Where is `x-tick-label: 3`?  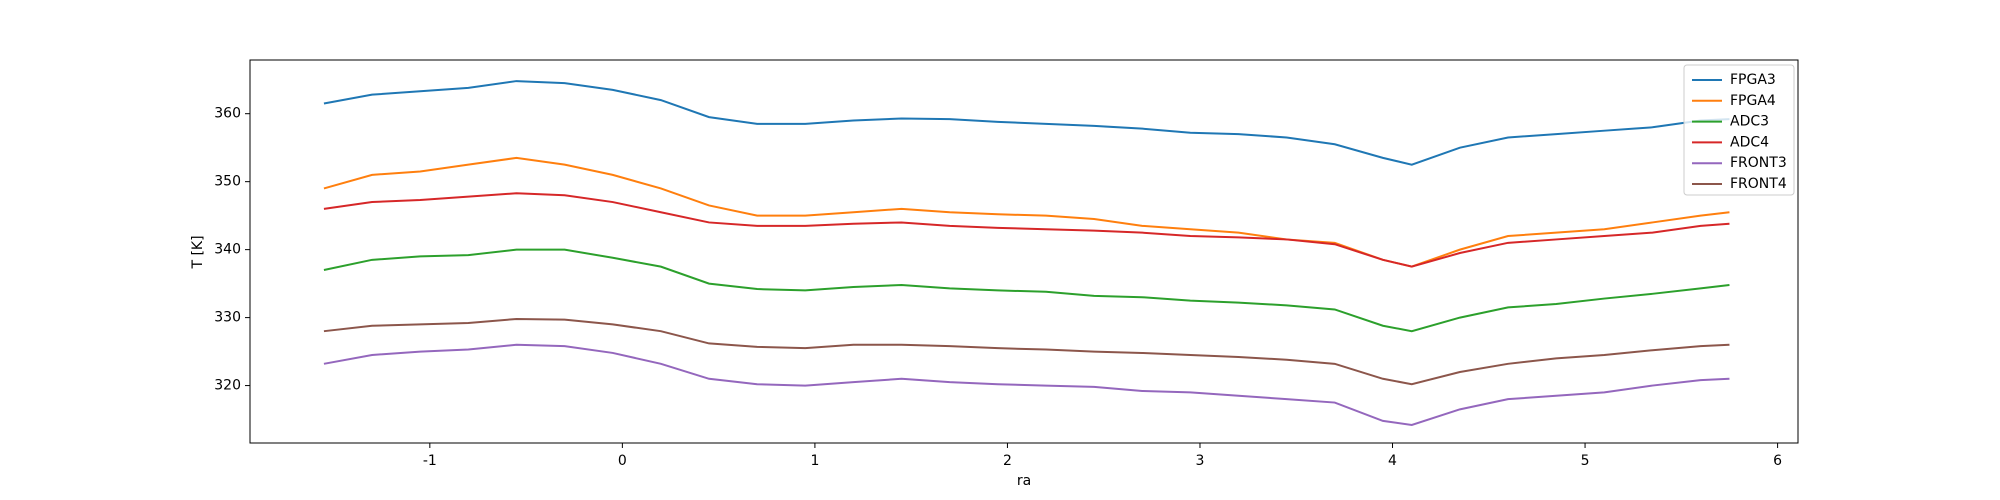
x-tick-label: 3 is located at coordinates (1200, 461).